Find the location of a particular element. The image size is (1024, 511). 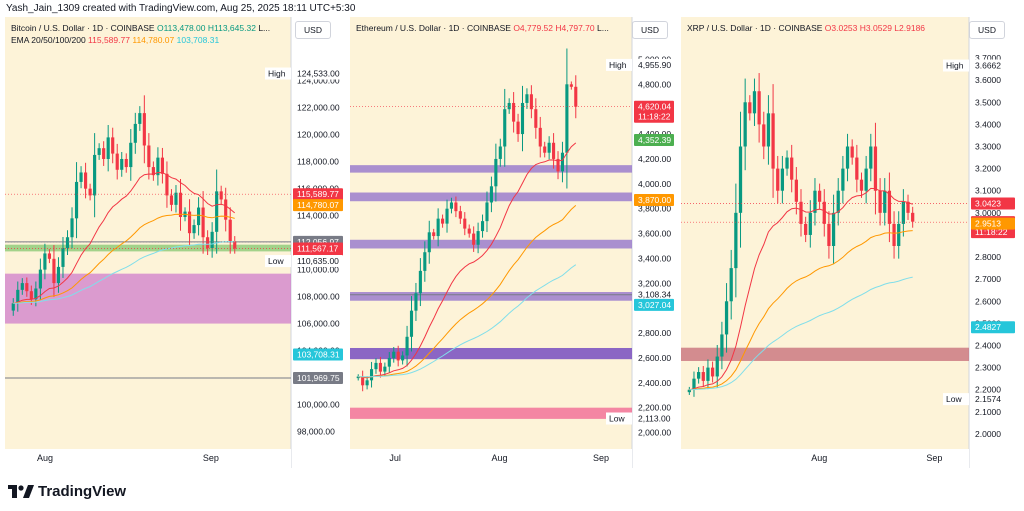

price-tag-value: 3.0423 is located at coordinates (988, 203).